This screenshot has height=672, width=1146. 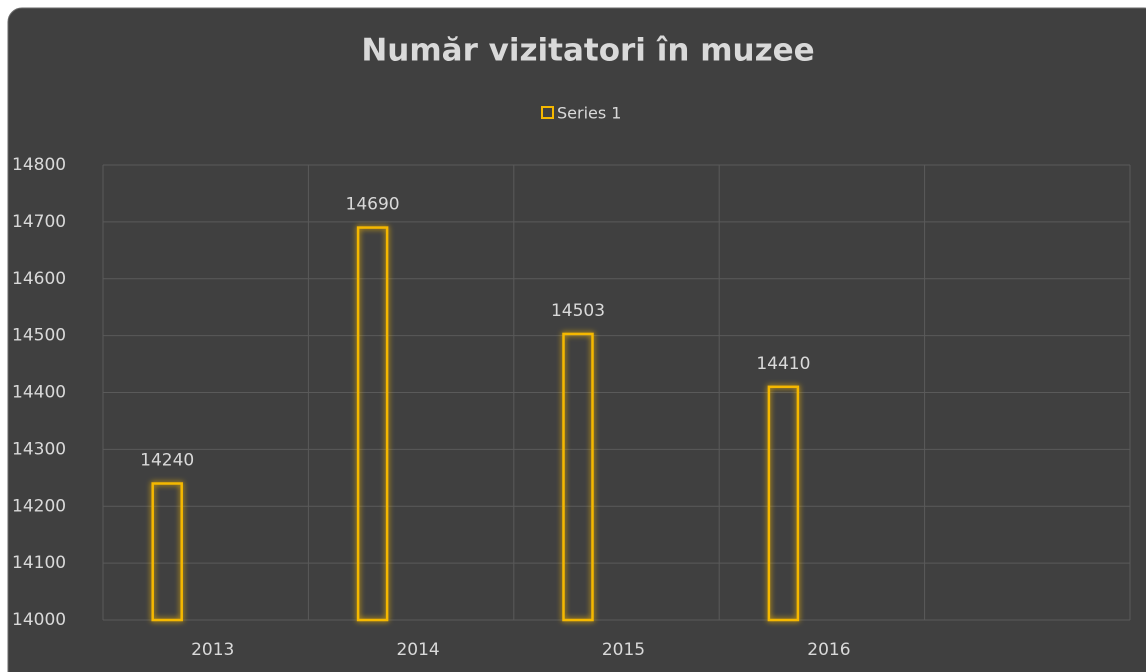 I want to click on y-tick-label: 14100, so click(x=39, y=563).